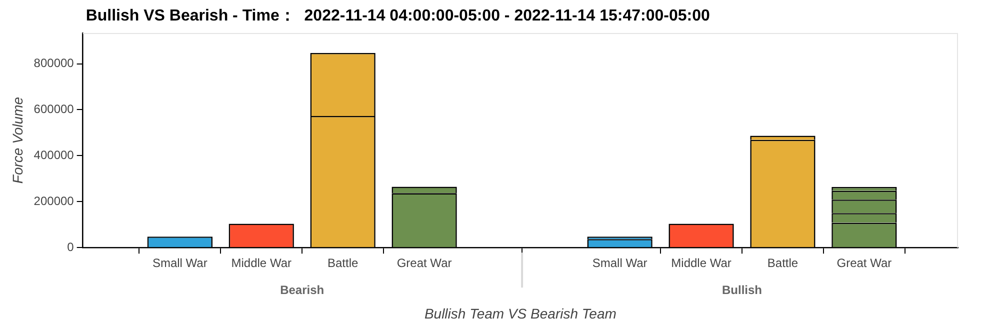 This screenshot has width=990, height=330. What do you see at coordinates (17, 140) in the screenshot?
I see `y-axis-title: Force Volume` at bounding box center [17, 140].